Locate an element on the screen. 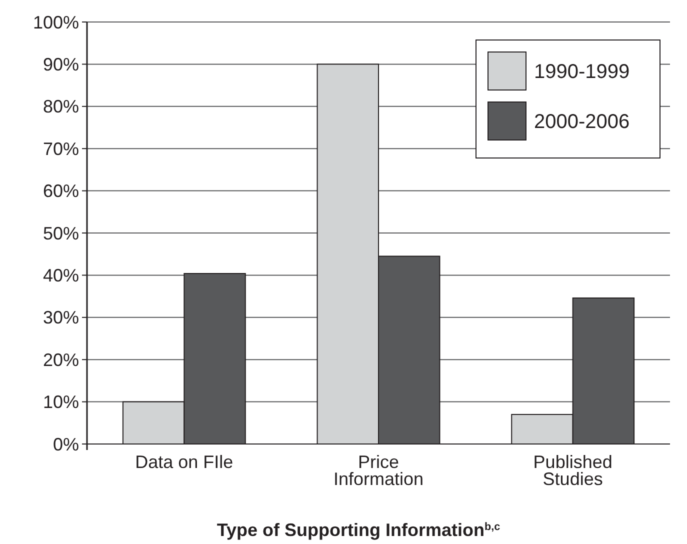 This screenshot has width=687, height=544. y-tick-label: 30% is located at coordinates (60, 318).